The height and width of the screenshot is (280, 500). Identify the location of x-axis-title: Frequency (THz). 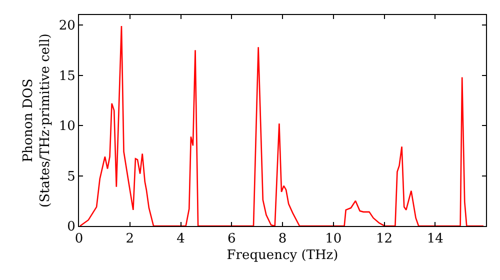
(282, 256).